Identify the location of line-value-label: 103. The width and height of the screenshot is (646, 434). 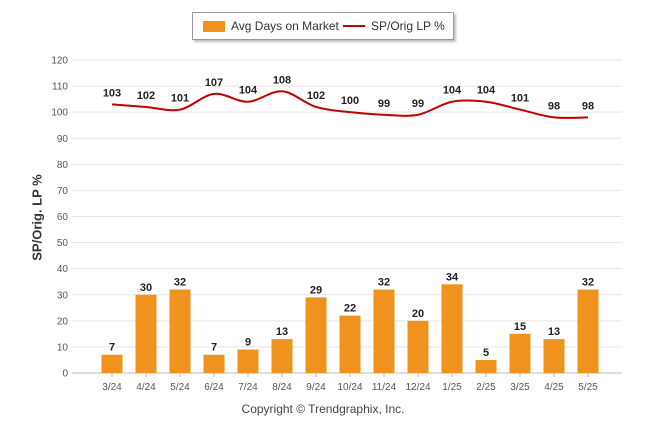
(112, 93).